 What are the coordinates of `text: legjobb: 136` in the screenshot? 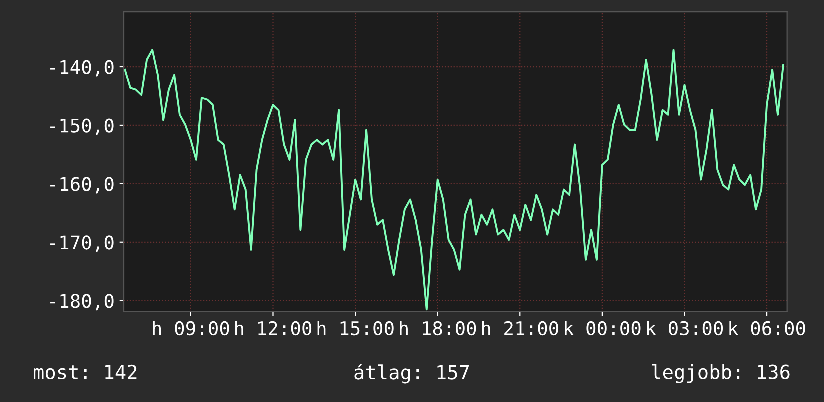 It's located at (721, 374).